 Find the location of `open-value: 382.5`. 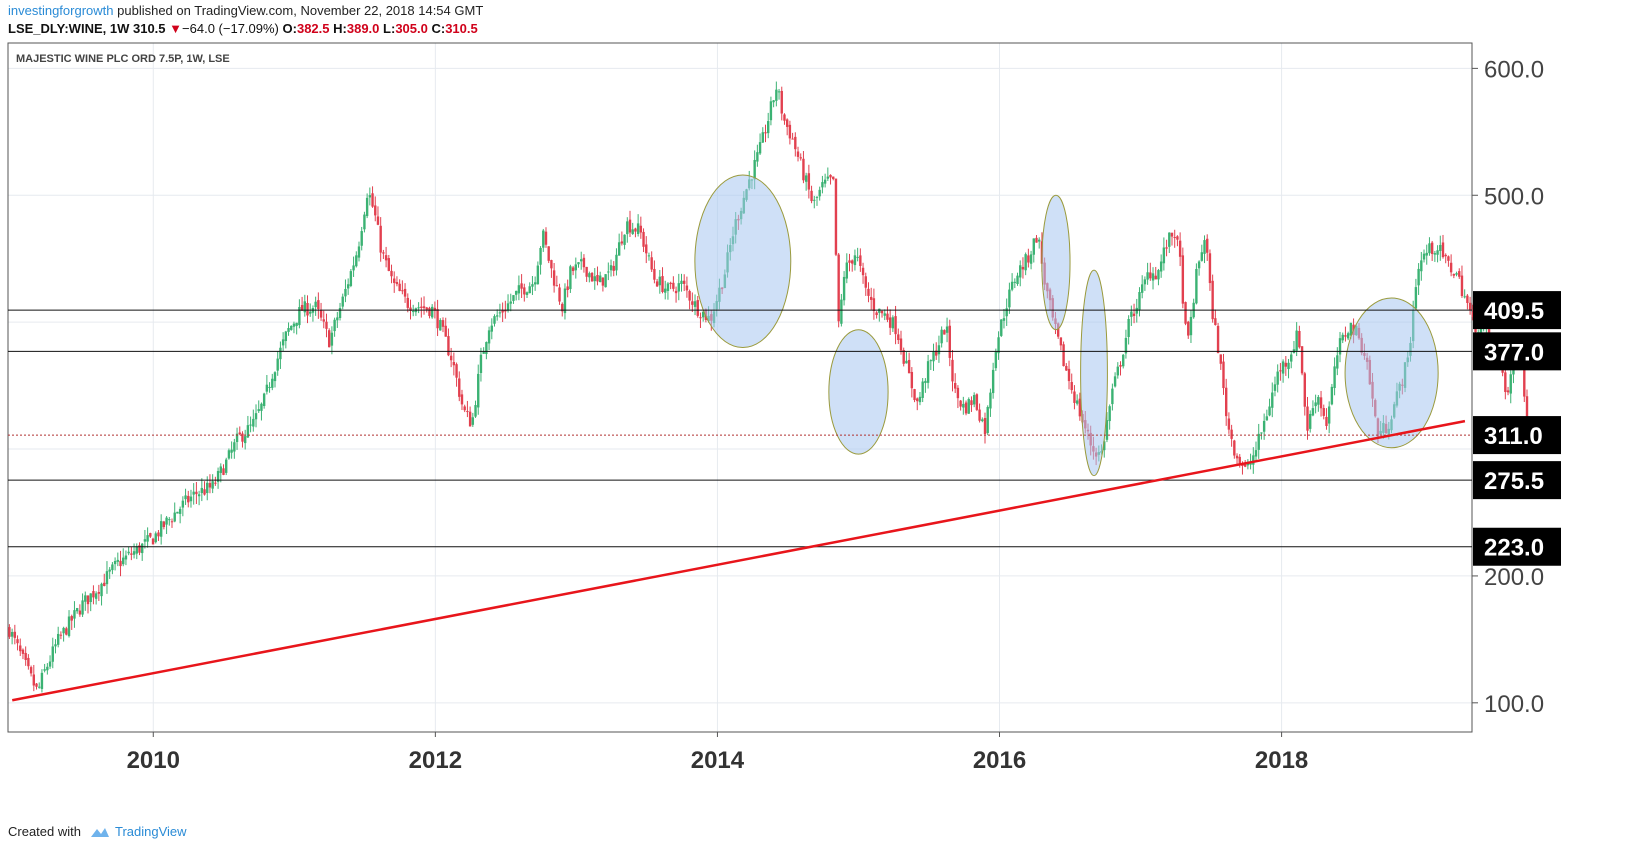

open-value: 382.5 is located at coordinates (313, 28).